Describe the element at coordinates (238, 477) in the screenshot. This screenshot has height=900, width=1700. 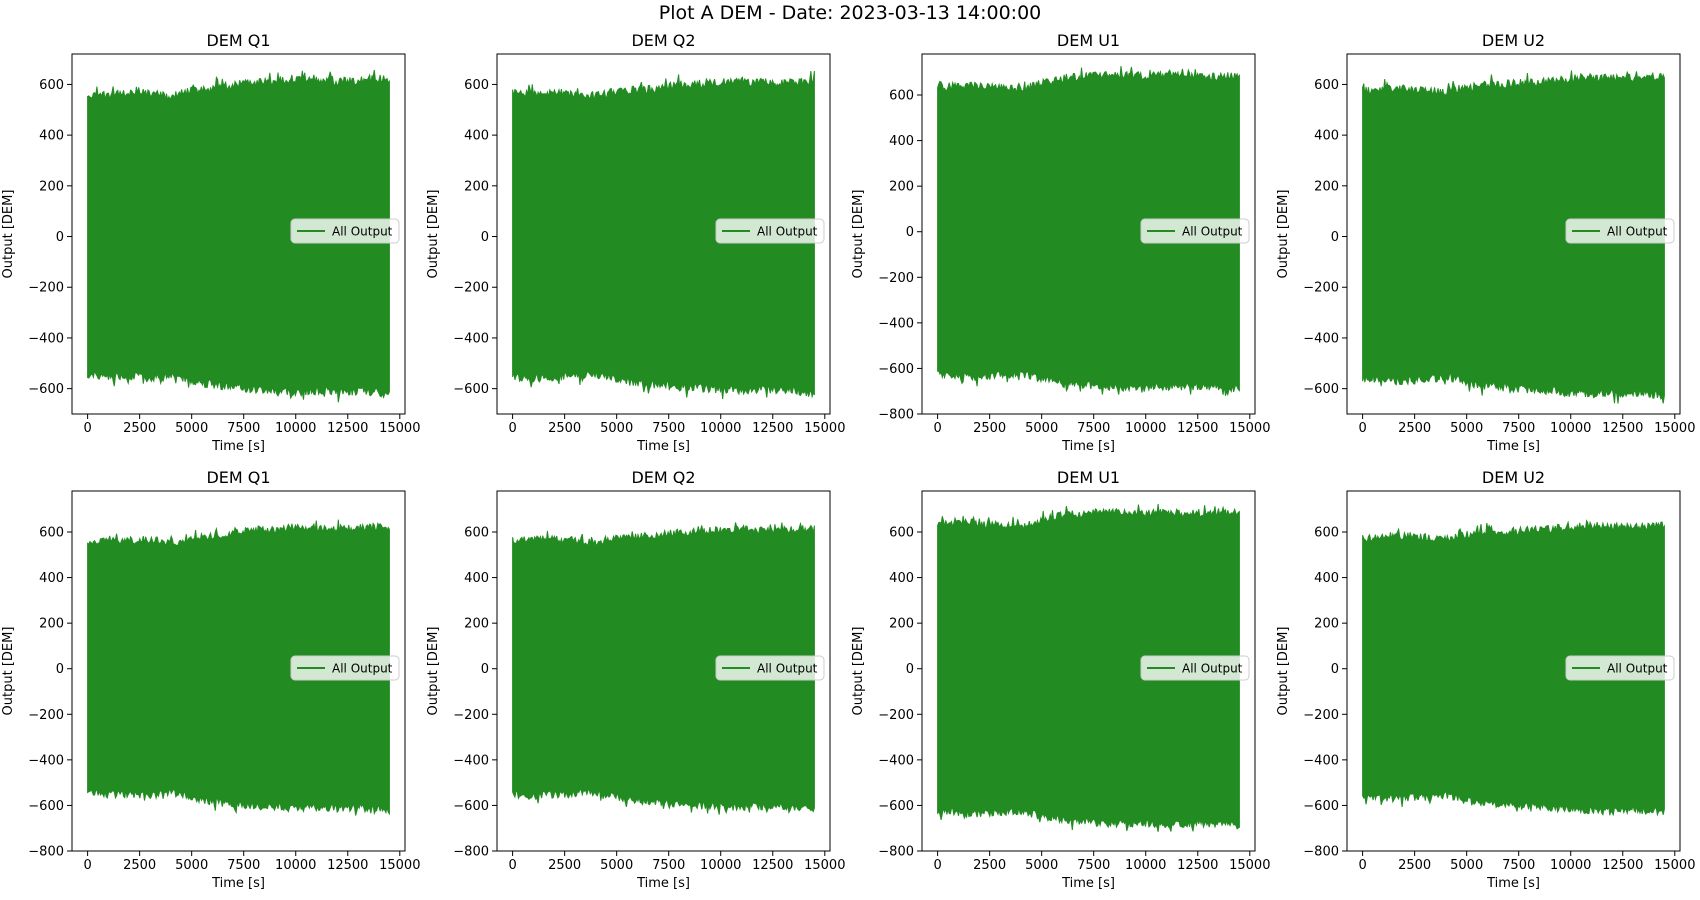
I see `subplot-title: DEM Q1` at that location.